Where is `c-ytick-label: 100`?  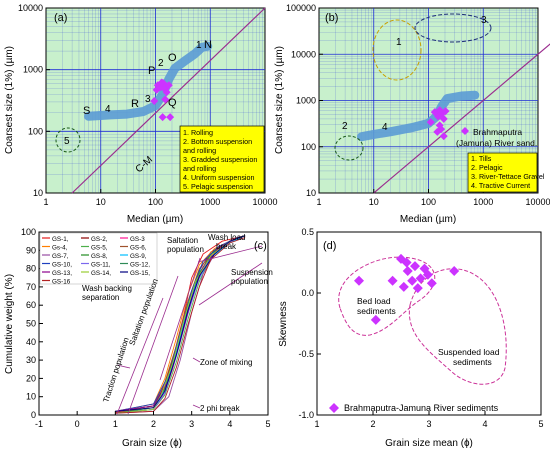
c-ytick-label: 100 is located at coordinates (28, 232).